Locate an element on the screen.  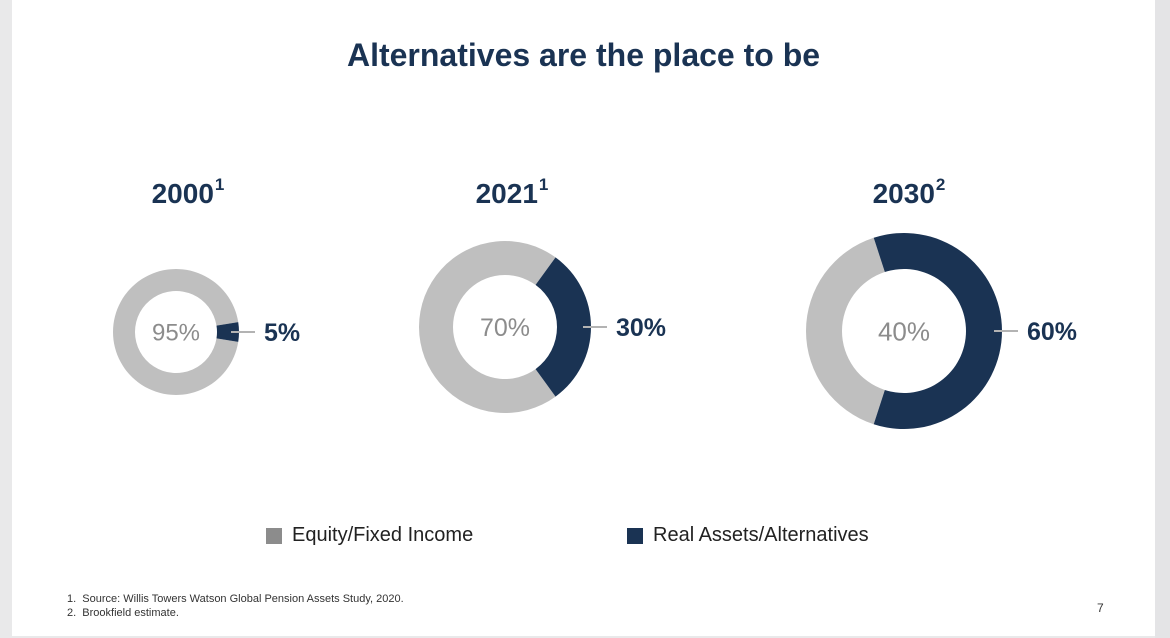
center-label-2030: 40% is located at coordinates (904, 331).